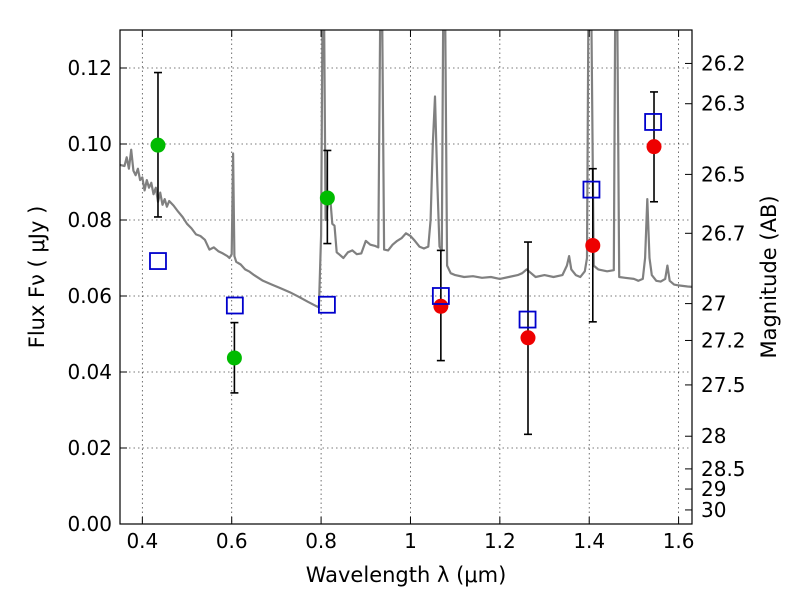 This screenshot has width=800, height=600. I want to click on x-axis-label: Wavelength λ (μm), so click(406, 575).